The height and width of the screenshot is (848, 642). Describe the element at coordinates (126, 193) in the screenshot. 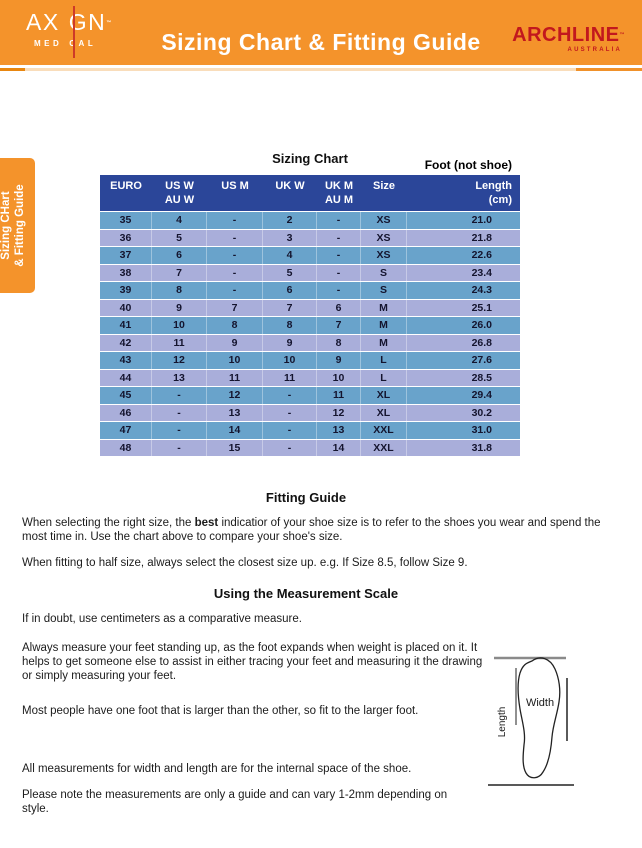

I see `column-header-euro: EURO` at that location.